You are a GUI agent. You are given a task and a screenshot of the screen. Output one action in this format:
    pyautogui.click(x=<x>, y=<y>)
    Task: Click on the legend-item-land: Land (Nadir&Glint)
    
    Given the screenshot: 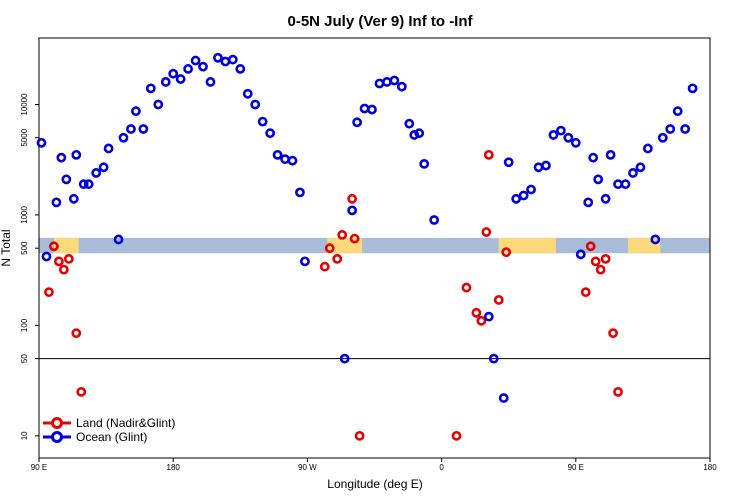 What is the action you would take?
    pyautogui.click(x=109, y=423)
    